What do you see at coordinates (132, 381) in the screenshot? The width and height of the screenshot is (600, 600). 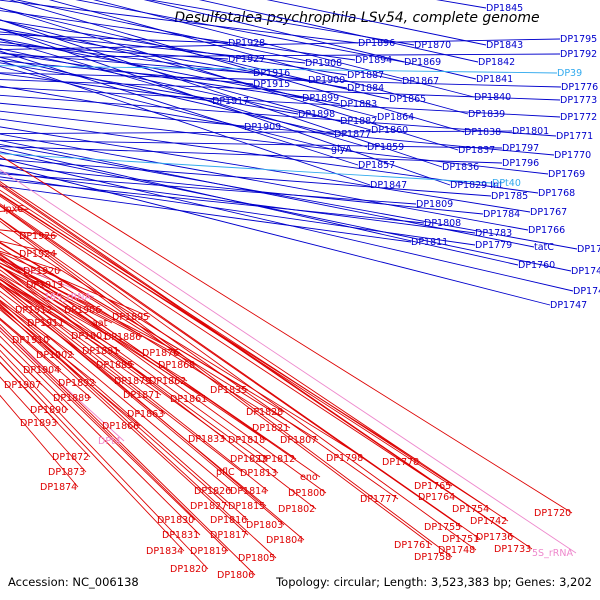 I see `gene-label: DP1879` at bounding box center [132, 381].